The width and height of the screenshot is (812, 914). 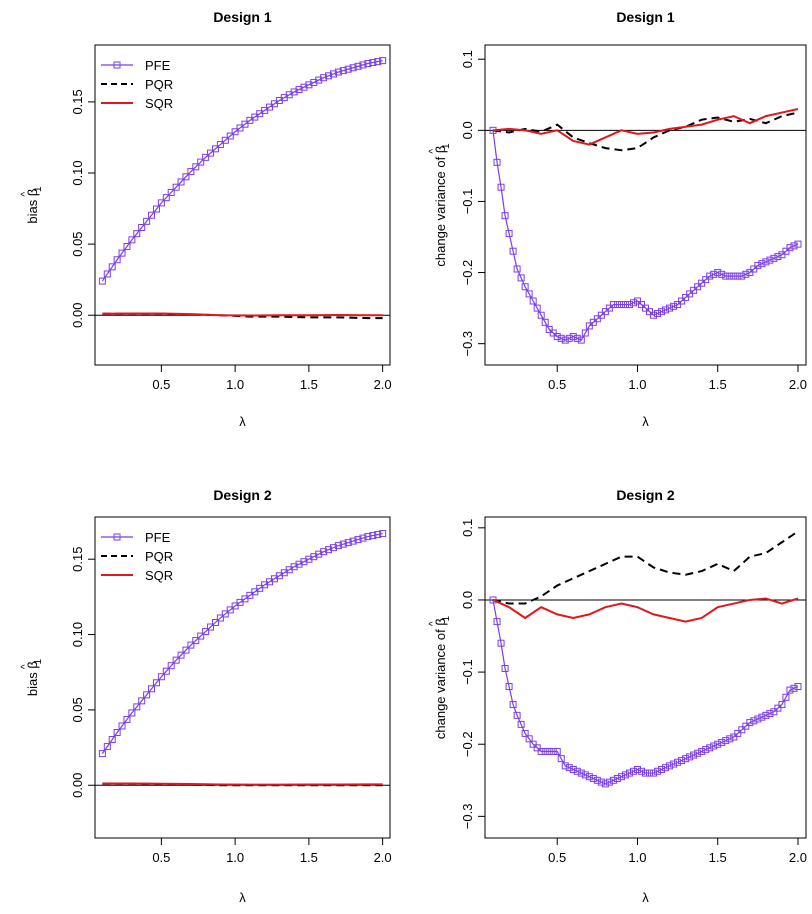 What do you see at coordinates (467, 817) in the screenshot?
I see `y-tick-label: −0.3` at bounding box center [467, 817].